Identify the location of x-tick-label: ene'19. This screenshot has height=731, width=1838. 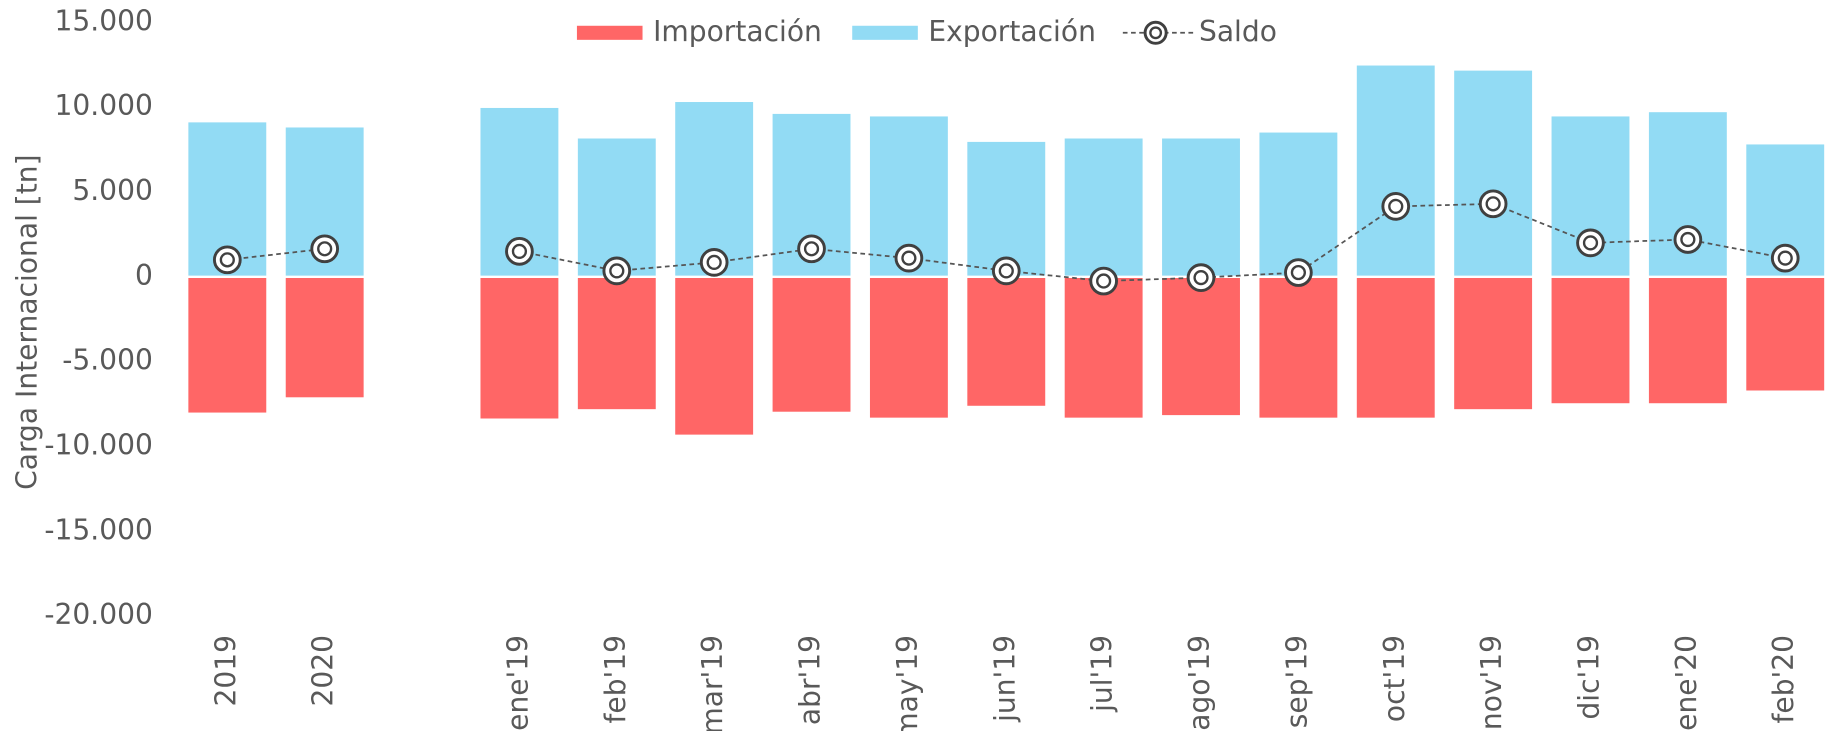
(517, 683).